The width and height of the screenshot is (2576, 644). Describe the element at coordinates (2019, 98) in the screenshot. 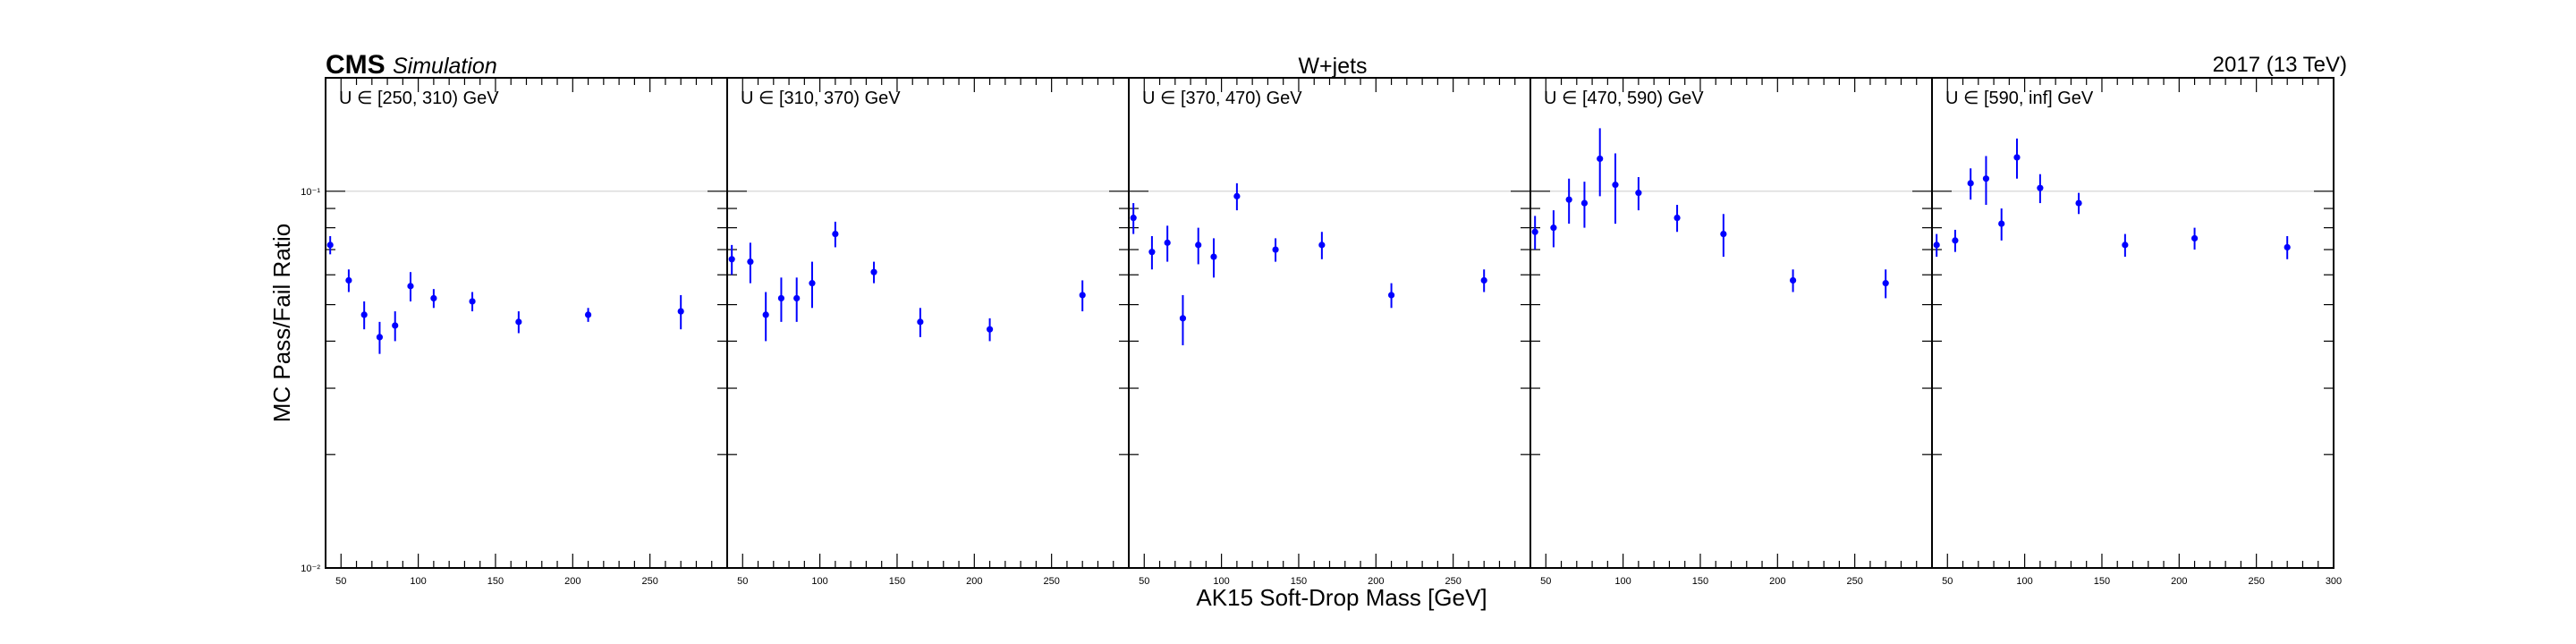

I see `panel-label: U ∈ [590, inf] GeV` at that location.